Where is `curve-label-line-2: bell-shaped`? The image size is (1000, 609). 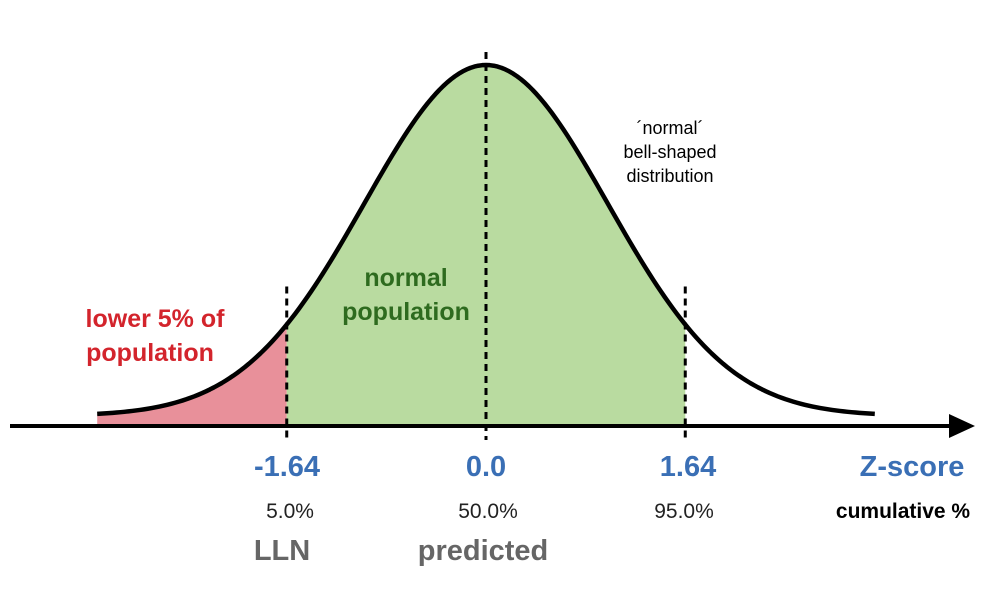 curve-label-line-2: bell-shaped is located at coordinates (669, 152).